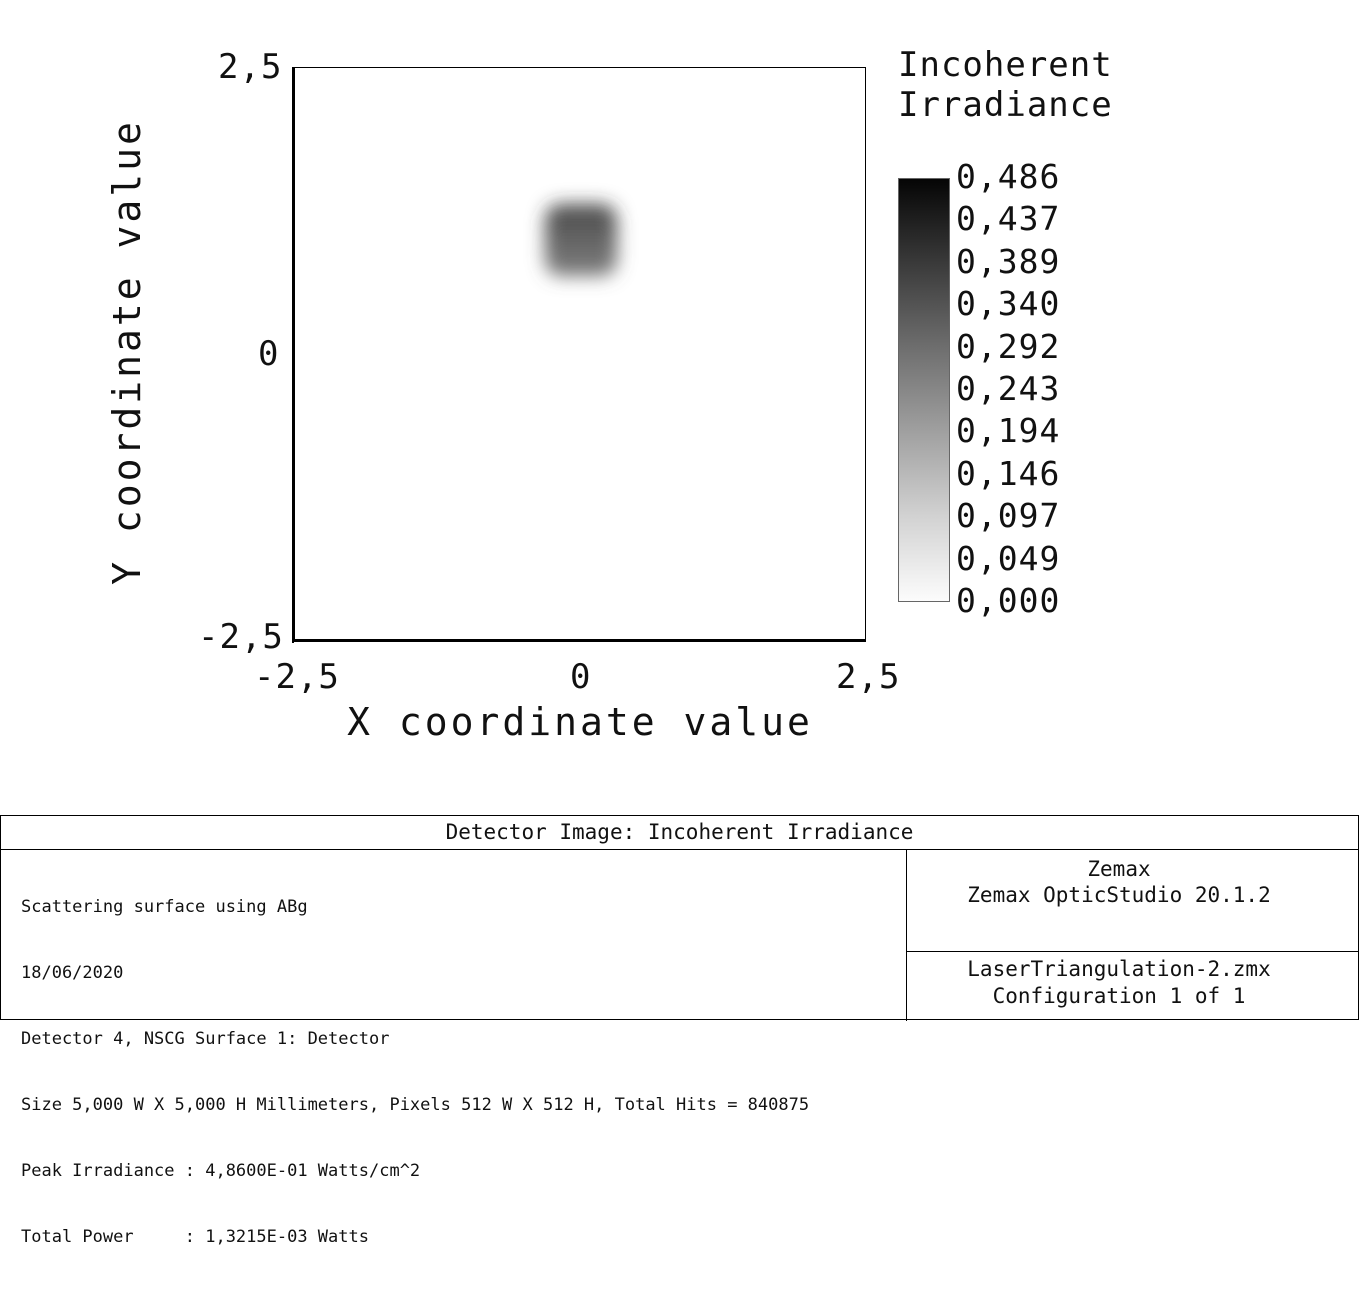 The image size is (1359, 1292). What do you see at coordinates (1119, 996) in the screenshot?
I see `configuration: Configuration 1 of 1` at bounding box center [1119, 996].